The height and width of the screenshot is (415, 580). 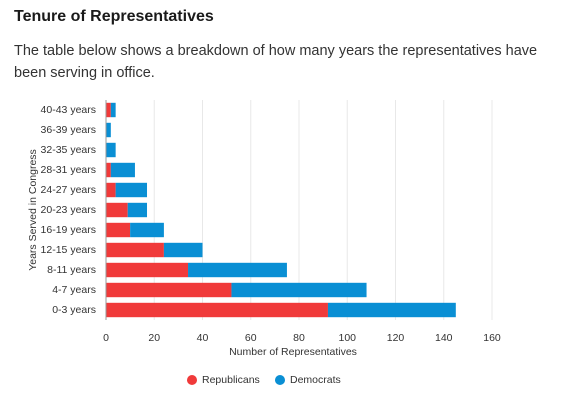 What do you see at coordinates (68, 210) in the screenshot?
I see `y-tick-label: 20-23 years` at bounding box center [68, 210].